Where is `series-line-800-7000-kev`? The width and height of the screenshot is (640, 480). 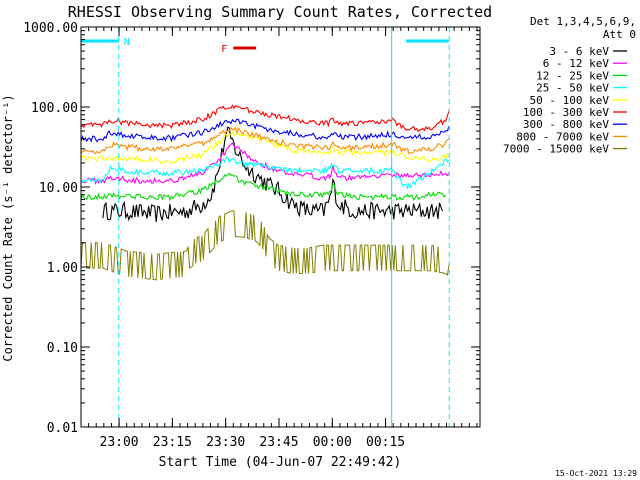
series-line-800-7000-kev is located at coordinates (265, 140).